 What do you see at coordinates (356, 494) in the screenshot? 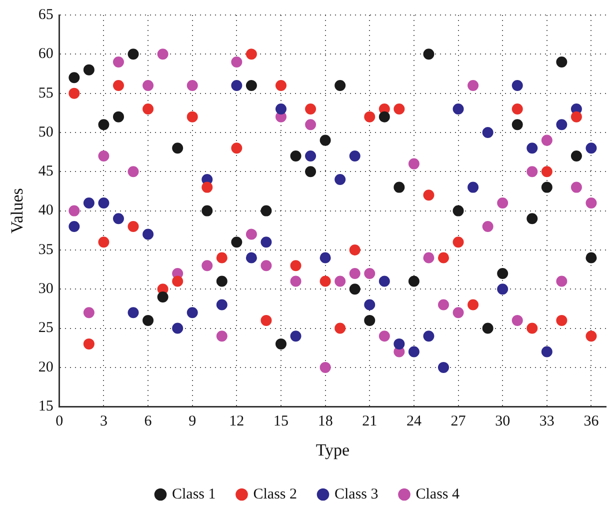
I see `legend-label: Class 3` at bounding box center [356, 494].